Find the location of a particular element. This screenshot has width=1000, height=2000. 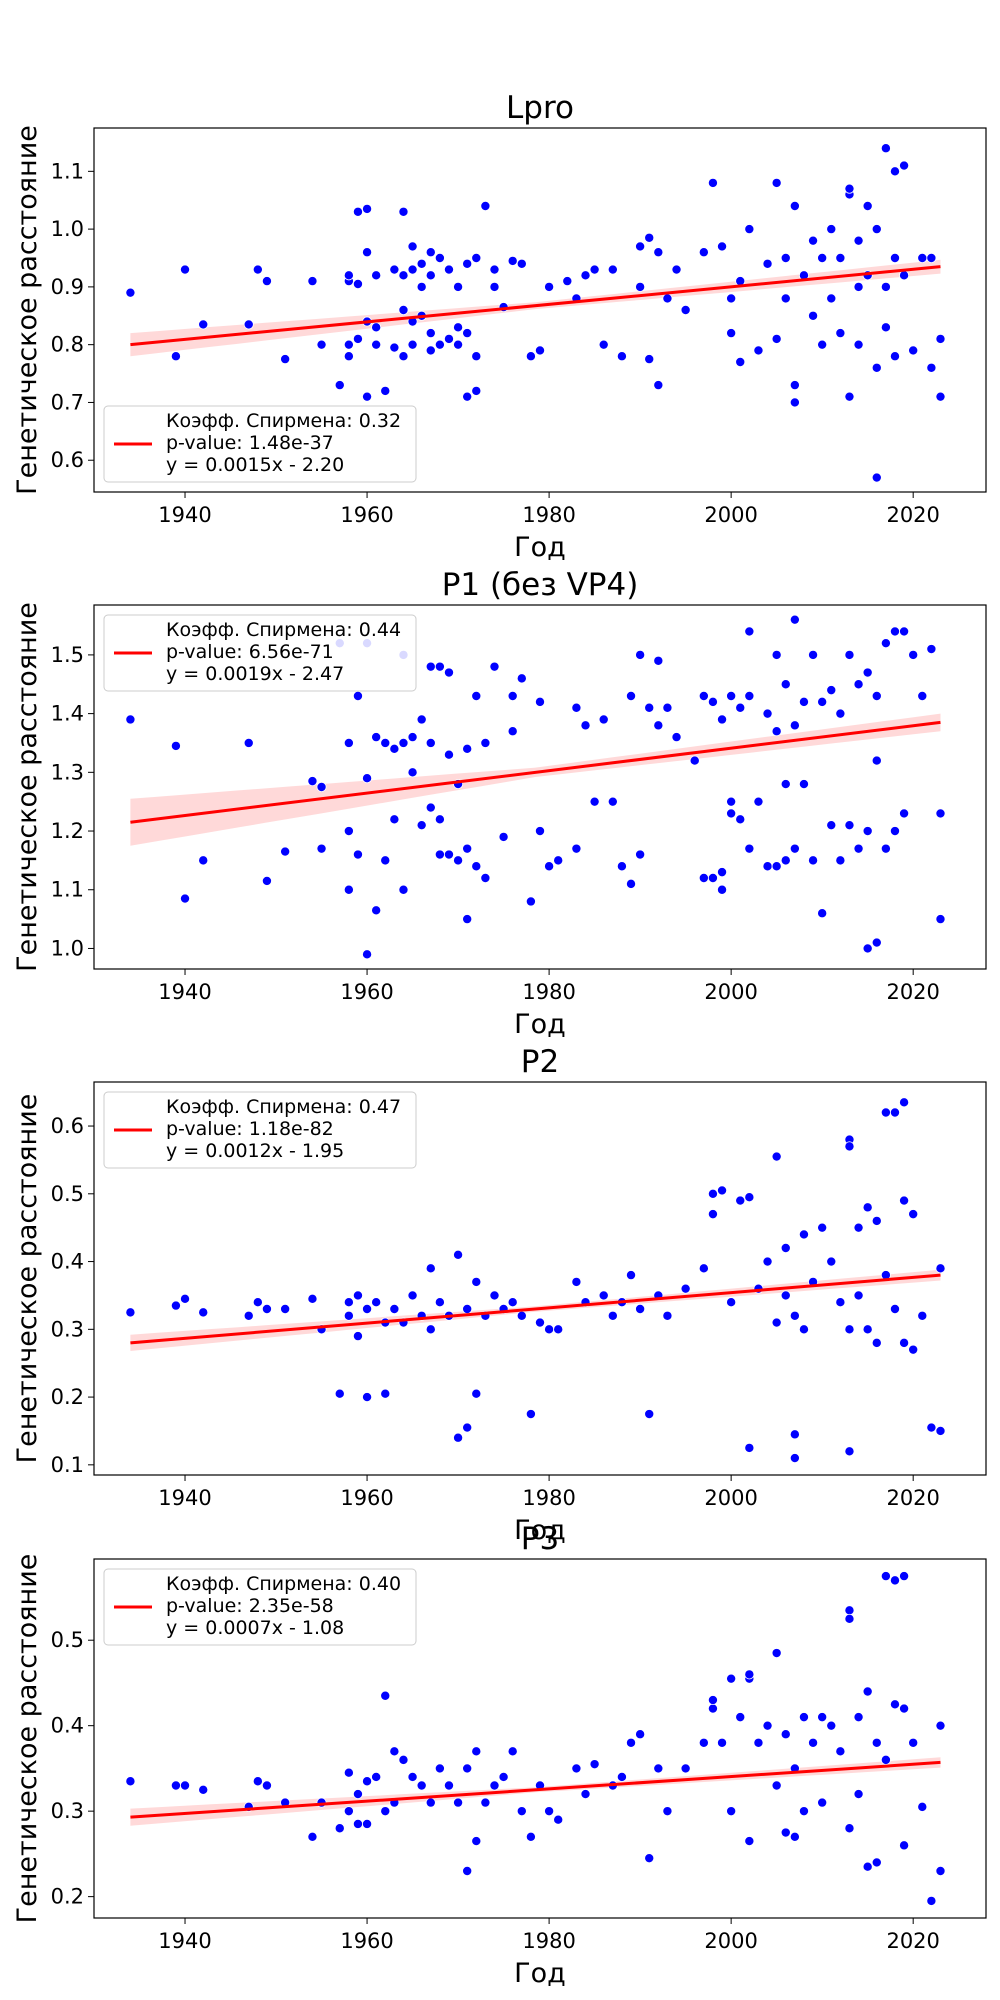

y-tick-label: 0.1 is located at coordinates (67, 1465).